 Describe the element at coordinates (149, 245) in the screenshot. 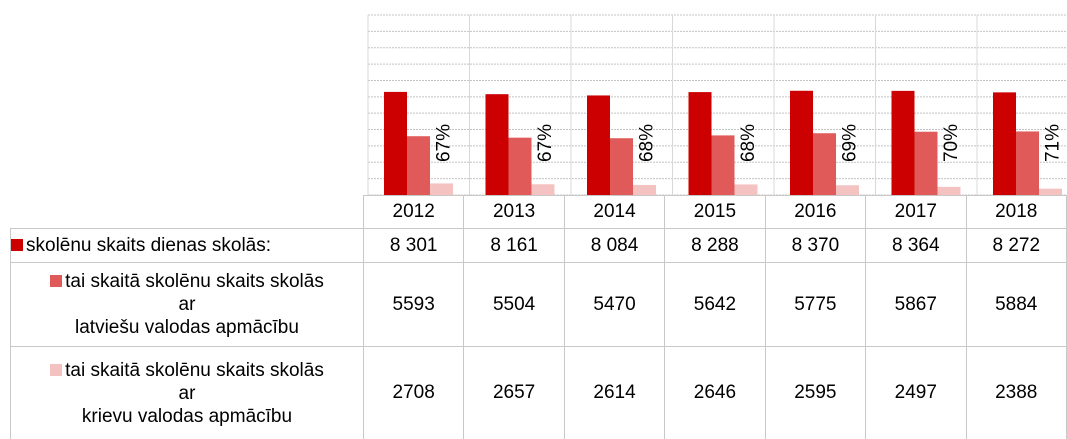

I see `legend-label: skolēnu skaits dienas skolās:` at that location.